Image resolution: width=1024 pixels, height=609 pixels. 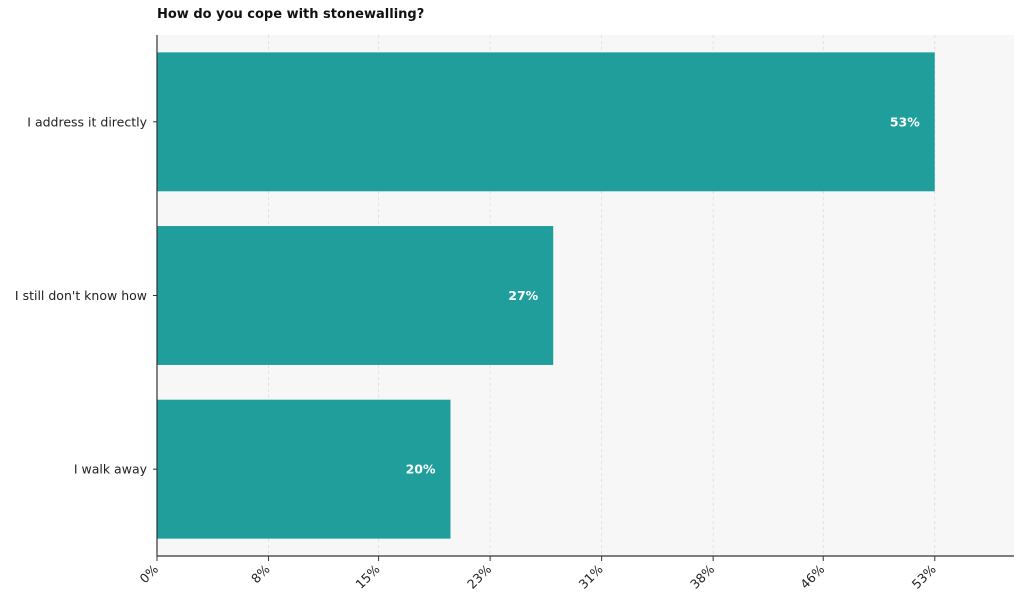 What do you see at coordinates (702, 576) in the screenshot?
I see `x-tick-label: 38%` at bounding box center [702, 576].